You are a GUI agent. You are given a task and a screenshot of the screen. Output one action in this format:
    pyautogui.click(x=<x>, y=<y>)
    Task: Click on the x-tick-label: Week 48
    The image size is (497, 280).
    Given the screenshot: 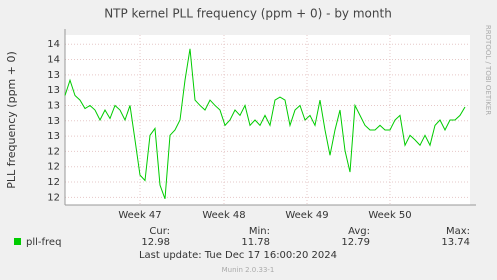 What is the action you would take?
    pyautogui.click(x=223, y=215)
    